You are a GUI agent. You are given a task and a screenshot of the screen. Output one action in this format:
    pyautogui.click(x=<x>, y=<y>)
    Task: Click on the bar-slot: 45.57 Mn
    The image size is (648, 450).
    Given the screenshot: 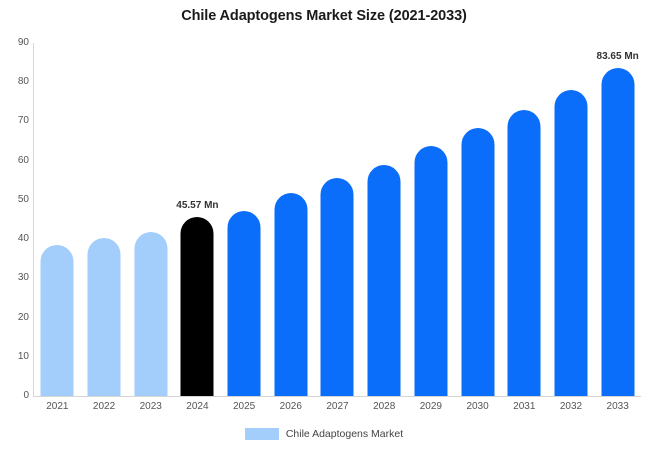 What is the action you would take?
    pyautogui.click(x=197, y=219)
    